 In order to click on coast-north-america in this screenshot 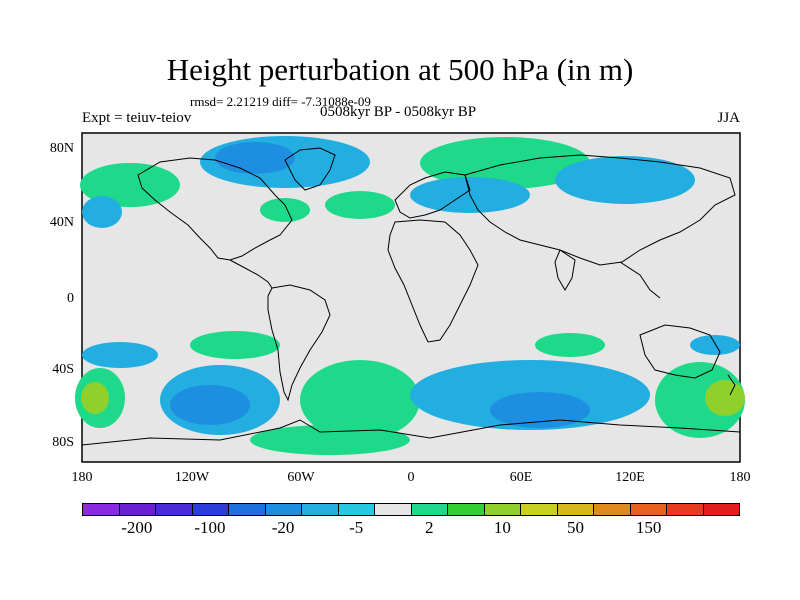, I will do `click(215, 209)`.